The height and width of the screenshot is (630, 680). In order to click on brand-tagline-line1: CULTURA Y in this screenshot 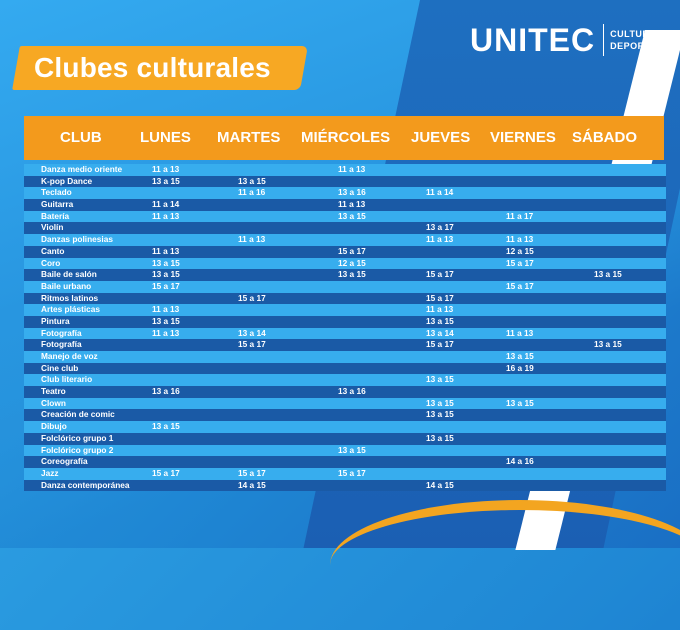, I will do `click(638, 34)`.